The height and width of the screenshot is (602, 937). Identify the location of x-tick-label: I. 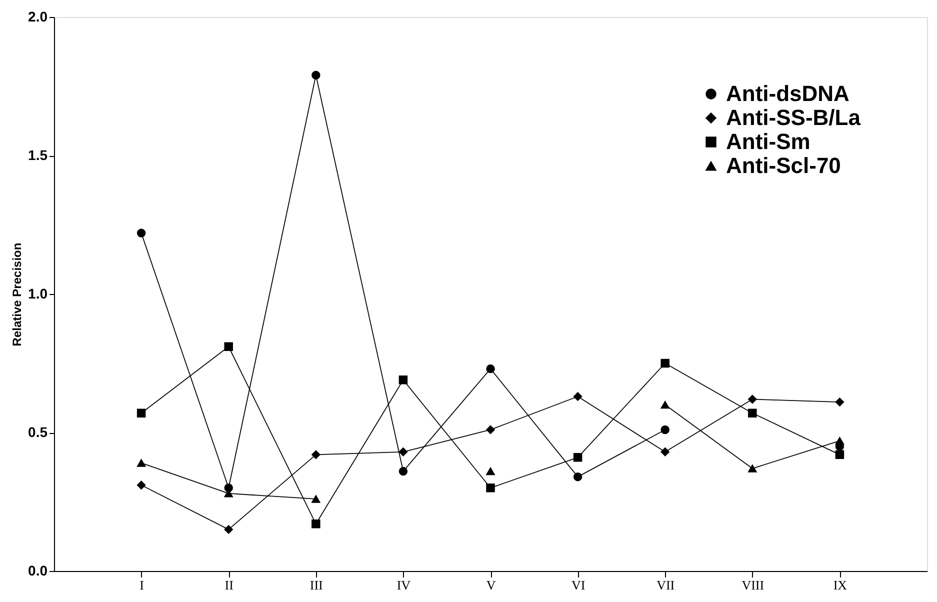
(142, 585).